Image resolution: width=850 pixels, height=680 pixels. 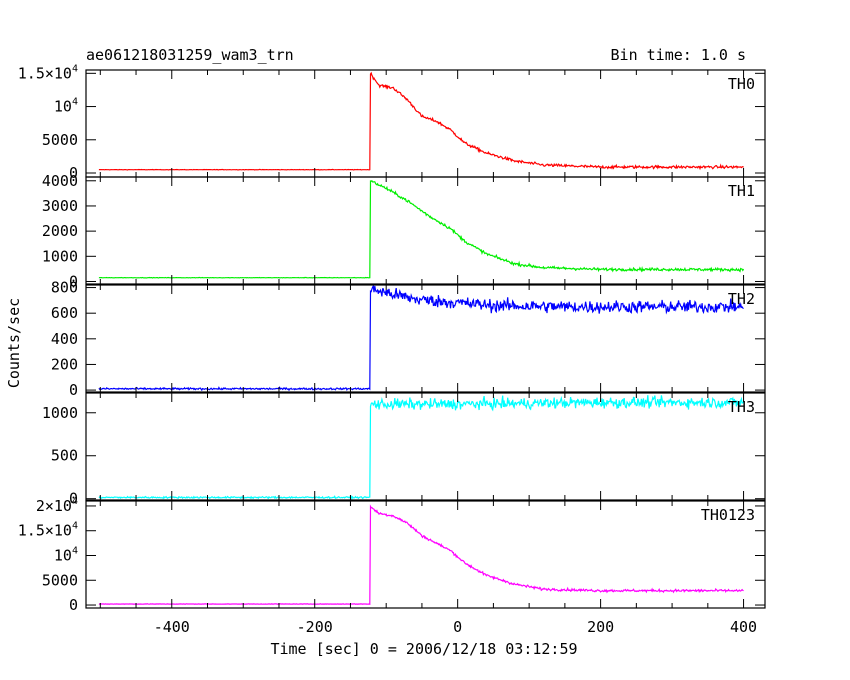 I want to click on y-tick-label: 600, so click(x=64, y=313).